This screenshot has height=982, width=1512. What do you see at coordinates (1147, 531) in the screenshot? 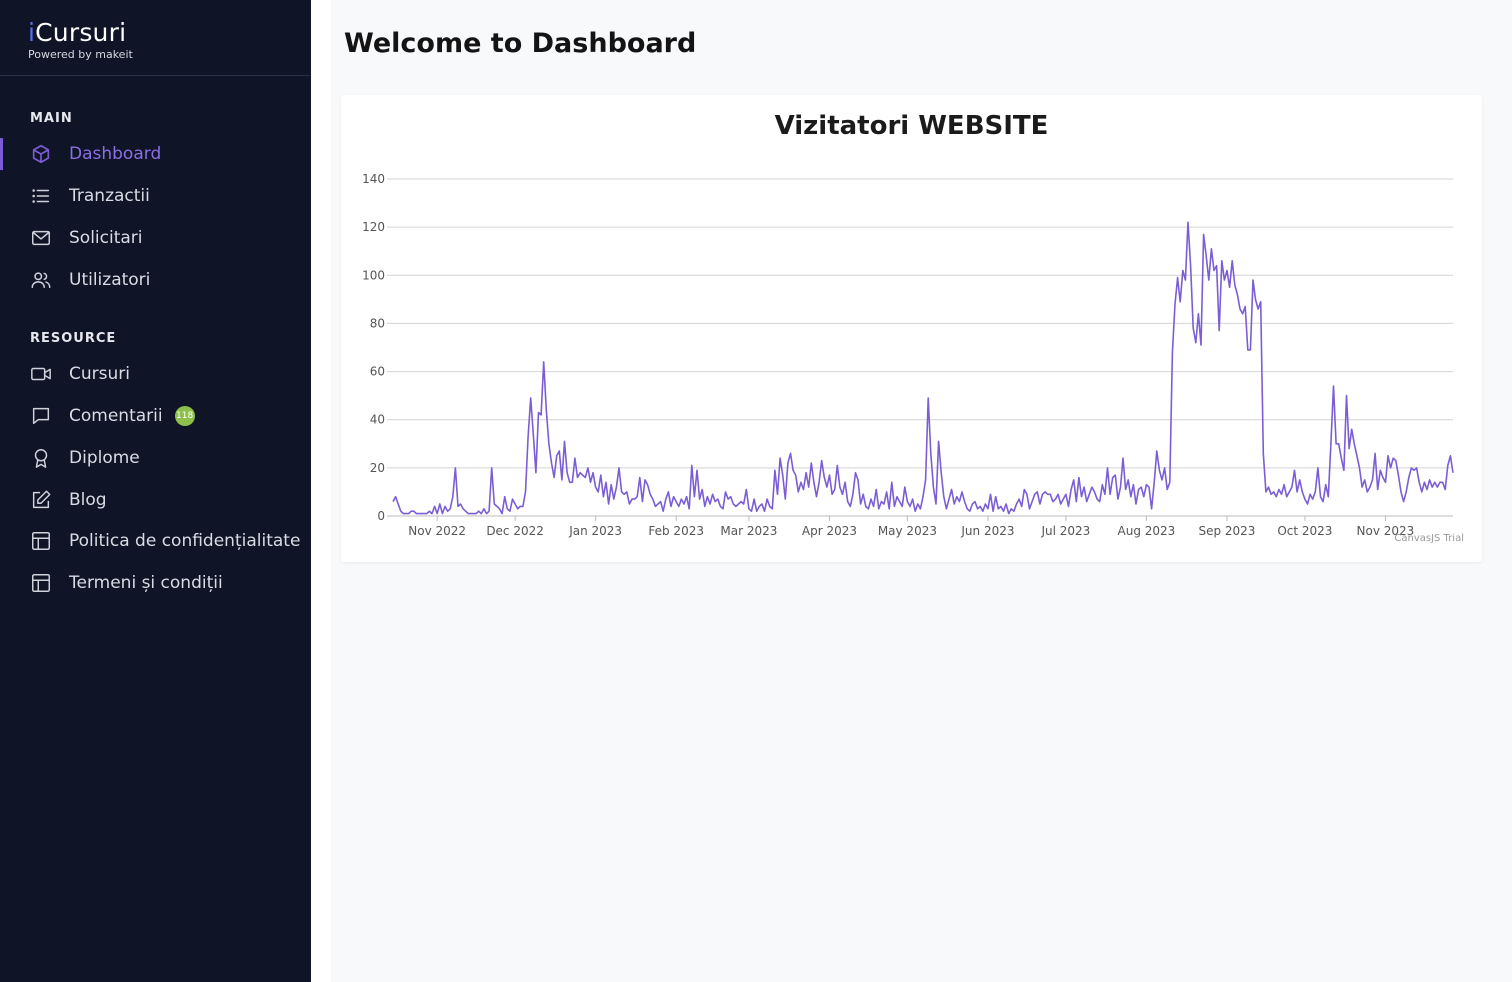
I see `x-tick-label: Aug 2023` at bounding box center [1147, 531].